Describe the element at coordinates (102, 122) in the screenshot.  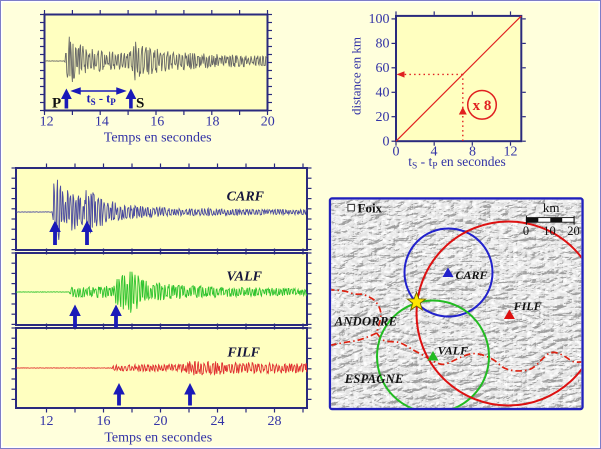
I see `svg-text: 14` at that location.